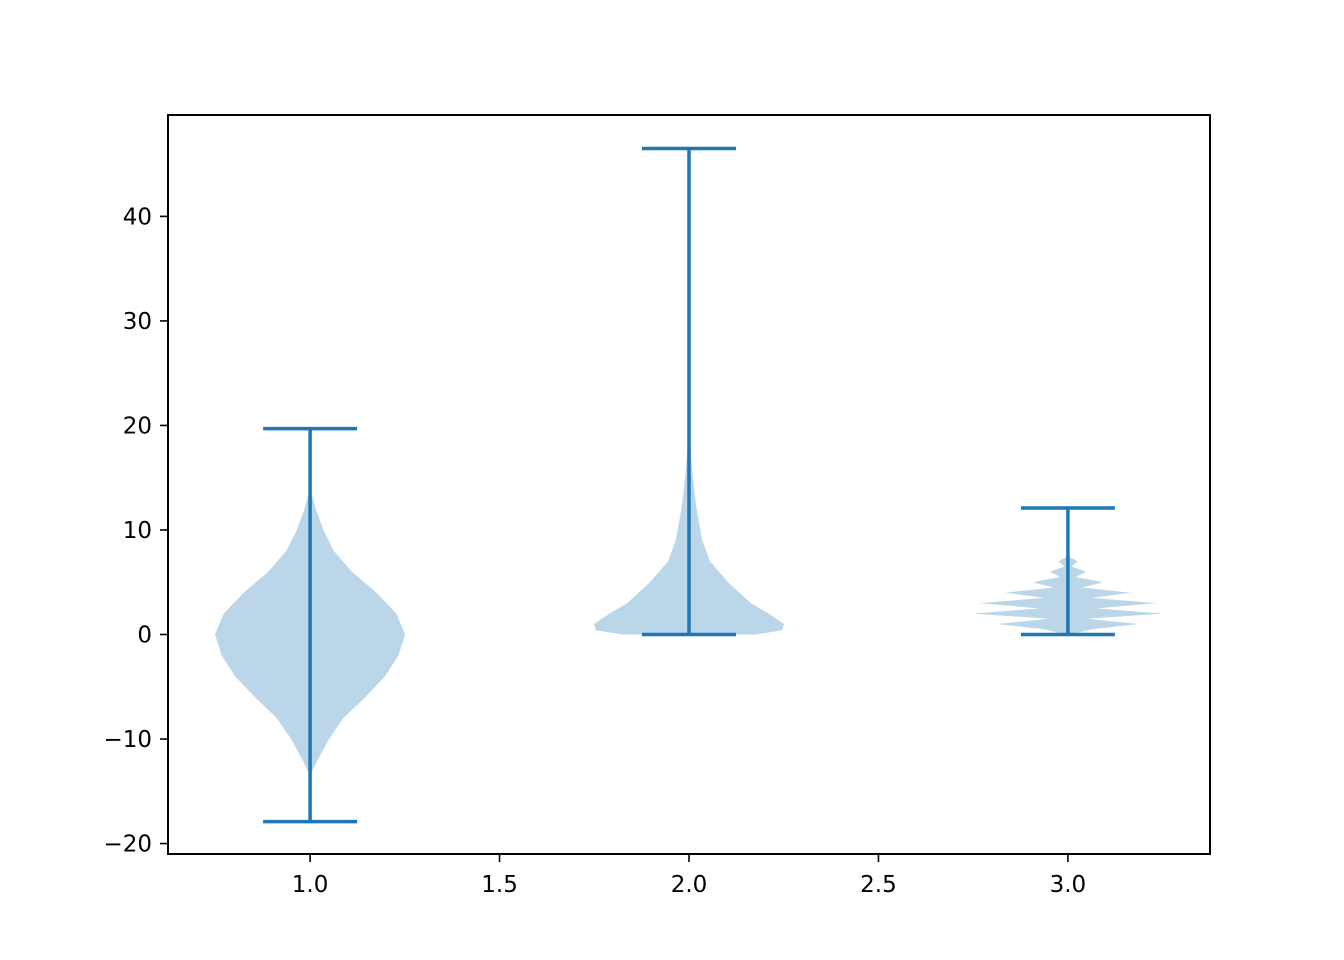 This screenshot has height=960, width=1344. I want to click on x-tick-label: 2.0, so click(689, 885).